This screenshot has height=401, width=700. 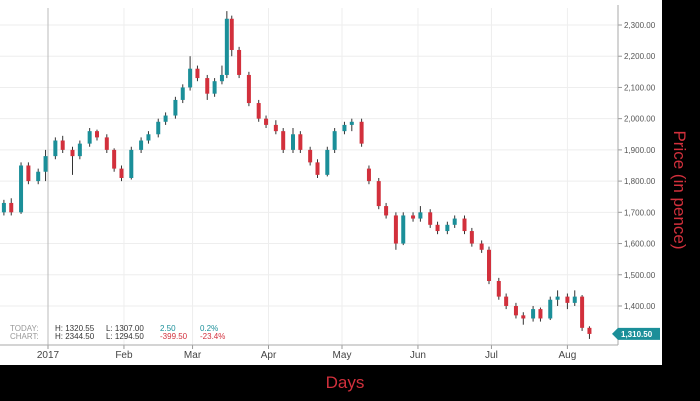 I want to click on today-pct: 0.2%, so click(x=209, y=328).